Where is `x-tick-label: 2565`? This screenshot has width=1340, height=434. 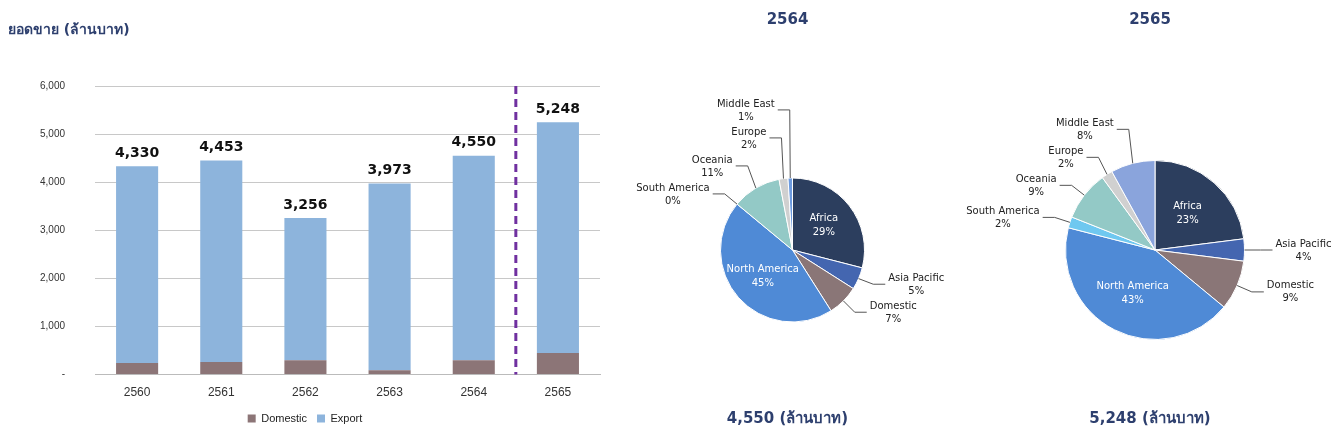
x-tick-label: 2565 is located at coordinates (558, 392).